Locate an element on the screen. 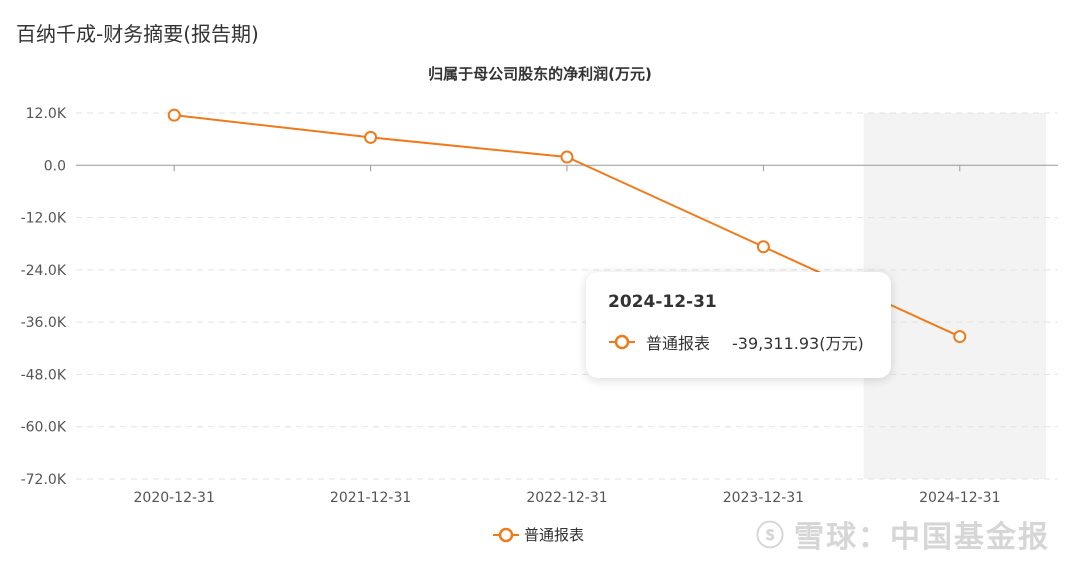 This screenshot has height=566, width=1080. watermark: ⓢ 雪球：中国基金报 is located at coordinates (903, 534).